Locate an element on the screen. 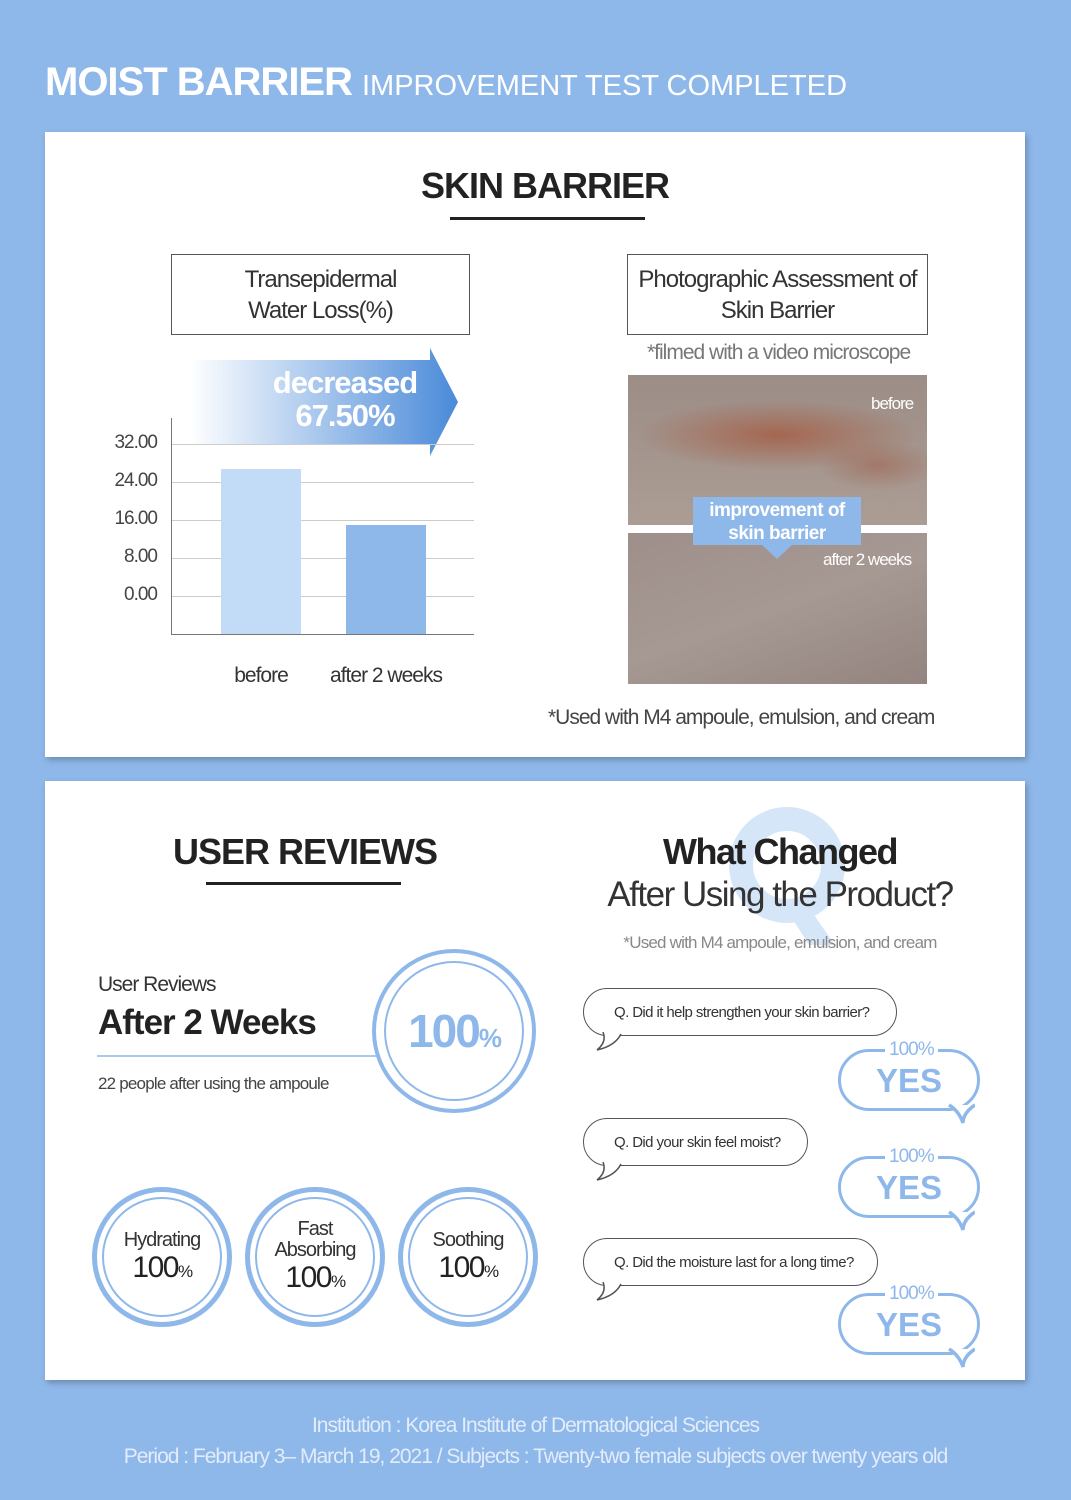 The image size is (1071, 1500). tewl-label-box: Transepidermal Water Loss(%) is located at coordinates (320, 294).